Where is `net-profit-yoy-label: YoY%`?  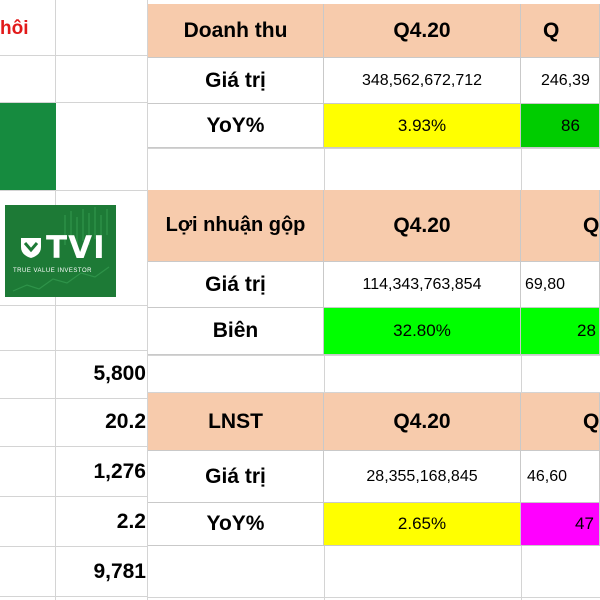
net-profit-yoy-label: YoY% is located at coordinates (236, 524).